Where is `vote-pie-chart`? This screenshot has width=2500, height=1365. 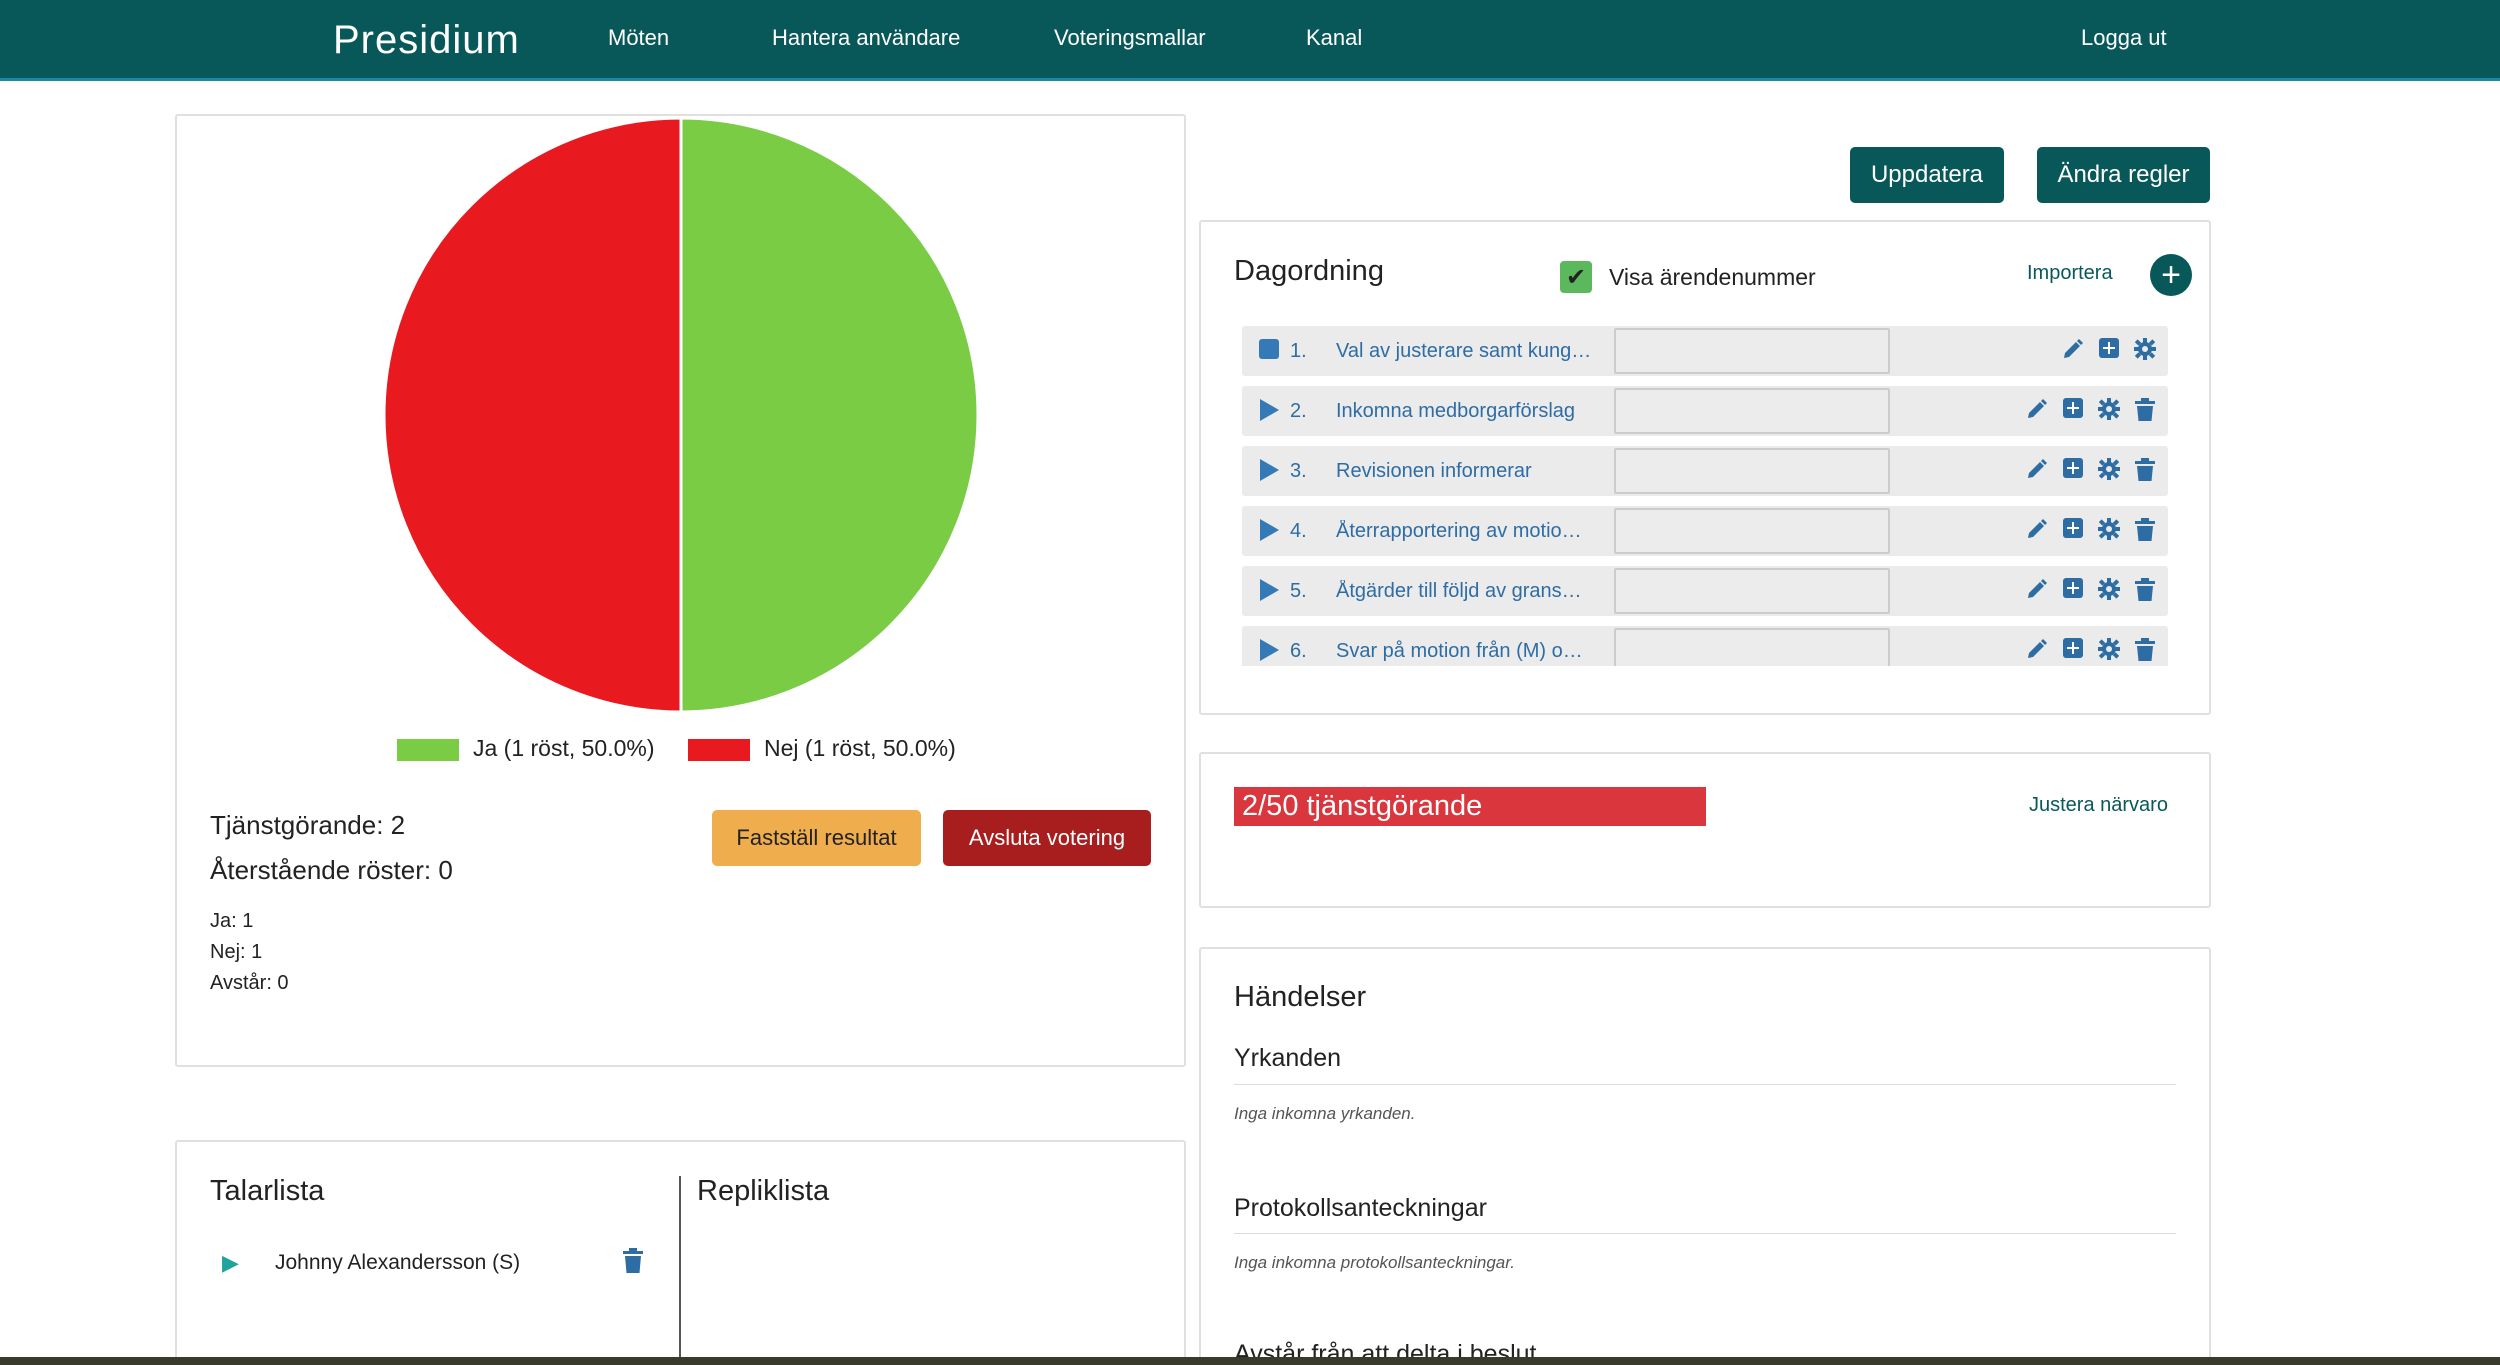 vote-pie-chart is located at coordinates (681, 415).